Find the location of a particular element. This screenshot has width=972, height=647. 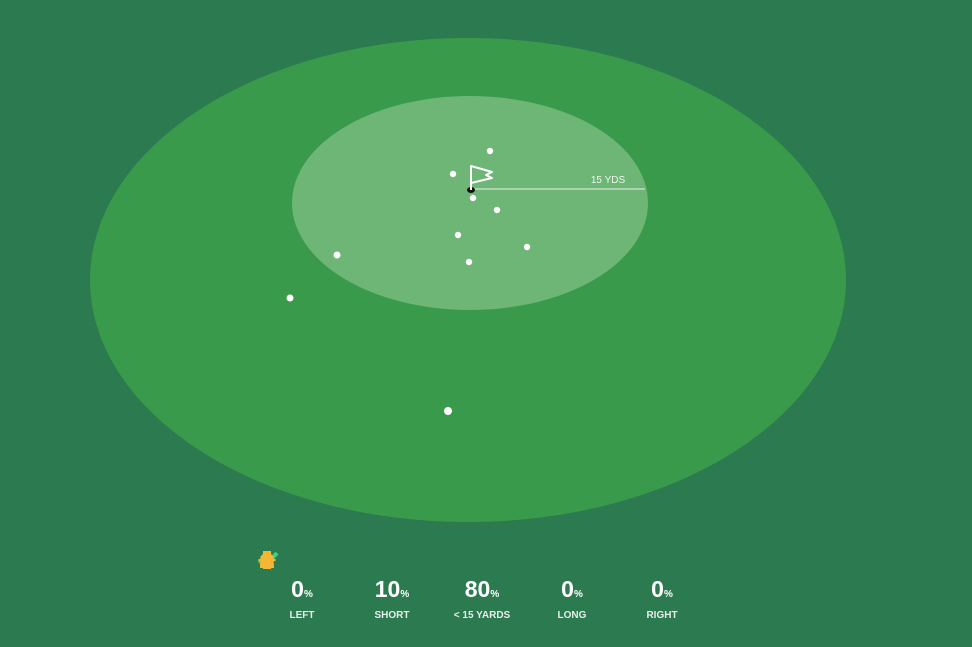

stat: 80% < 15 YARDS is located at coordinates (392, 585).